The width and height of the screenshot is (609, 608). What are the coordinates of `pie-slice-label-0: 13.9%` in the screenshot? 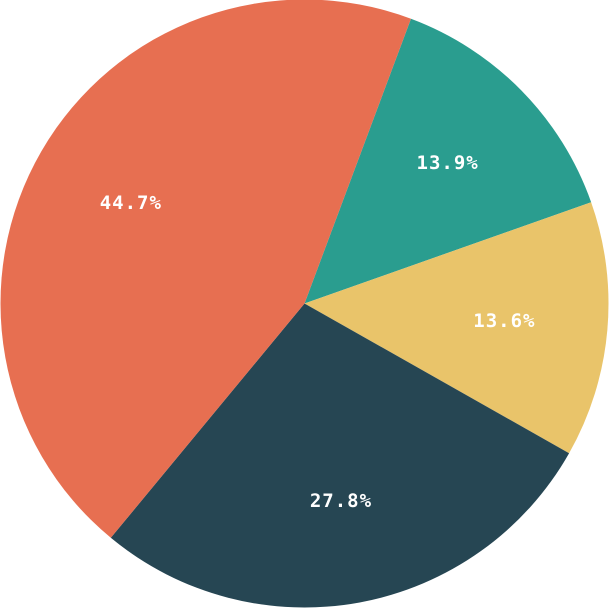 It's located at (448, 163).